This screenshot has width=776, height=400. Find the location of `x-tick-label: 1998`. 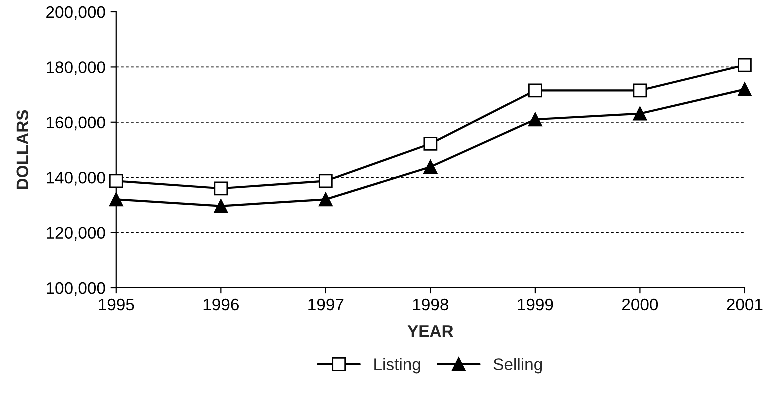

x-tick-label: 1998 is located at coordinates (430, 304).